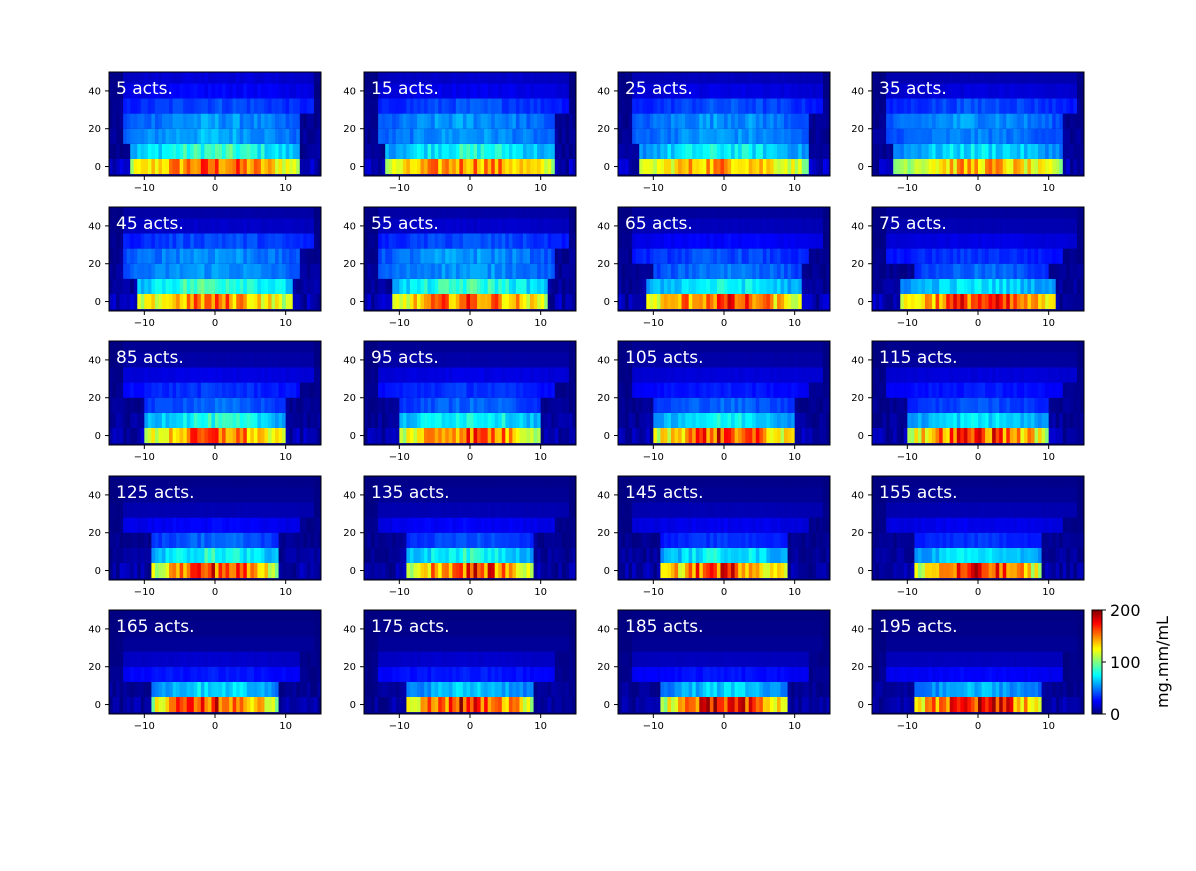  What do you see at coordinates (470, 123) in the screenshot?
I see `heatmap-cells` at bounding box center [470, 123].